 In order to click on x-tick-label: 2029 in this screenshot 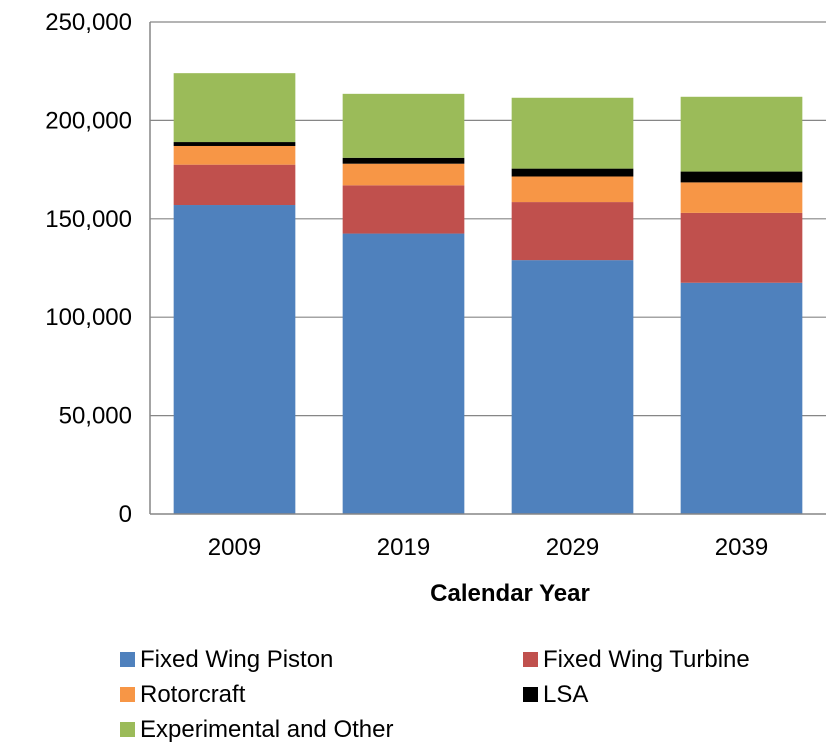, I will do `click(572, 547)`.